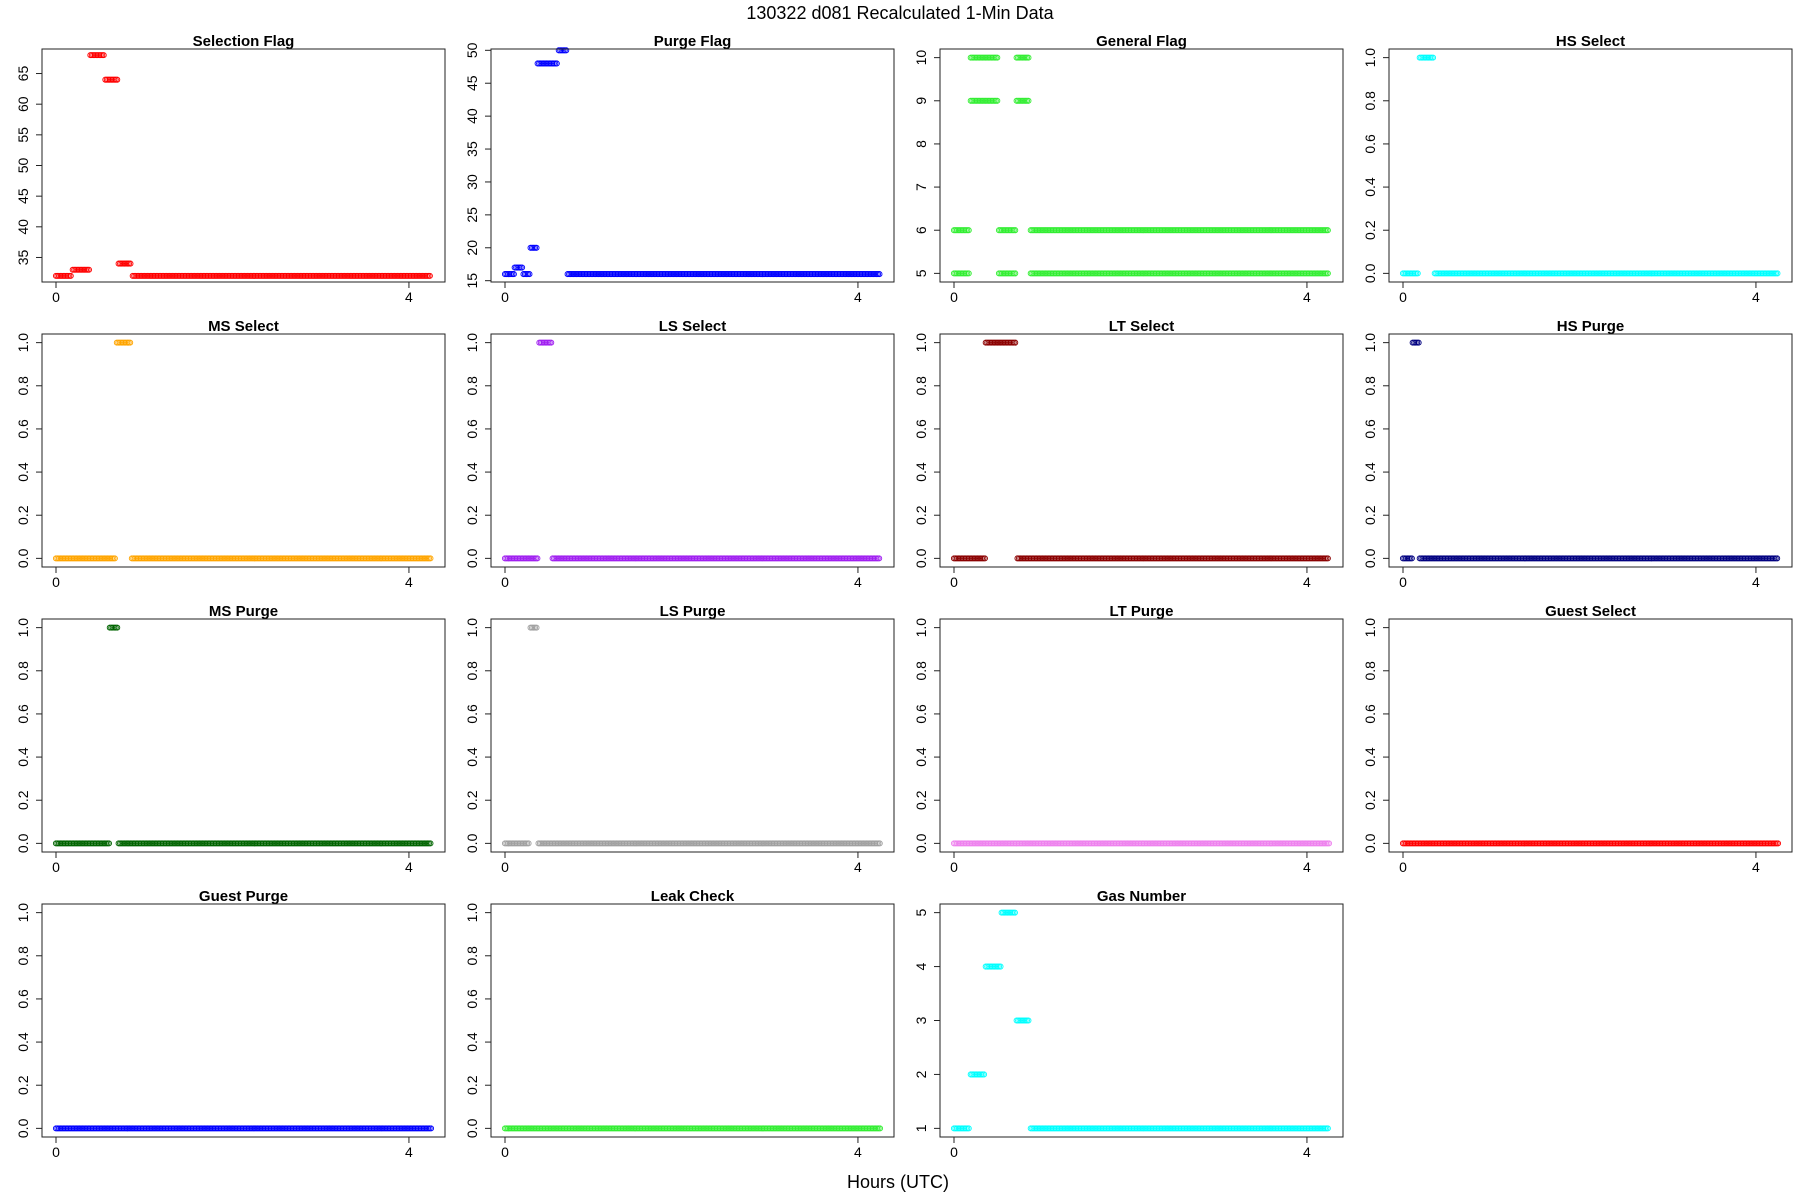 This screenshot has width=1800, height=1200. I want to click on panel-title: Purge Flag, so click(693, 41).